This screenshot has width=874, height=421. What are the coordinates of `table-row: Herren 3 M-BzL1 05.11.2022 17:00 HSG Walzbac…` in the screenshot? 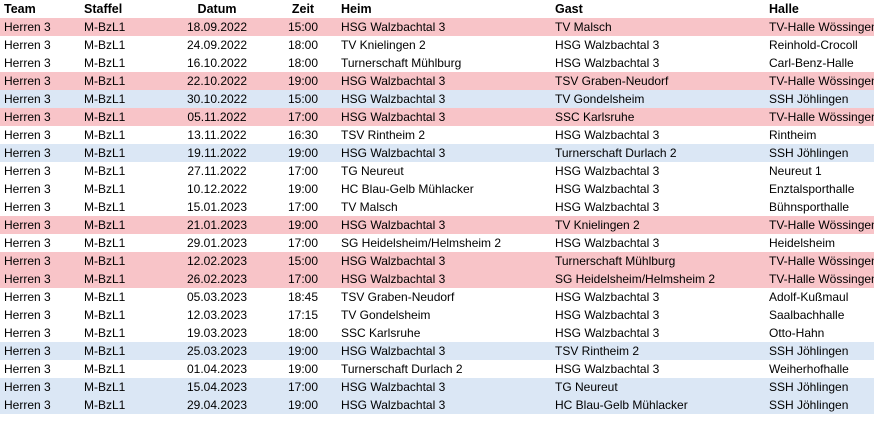 It's located at (437, 117).